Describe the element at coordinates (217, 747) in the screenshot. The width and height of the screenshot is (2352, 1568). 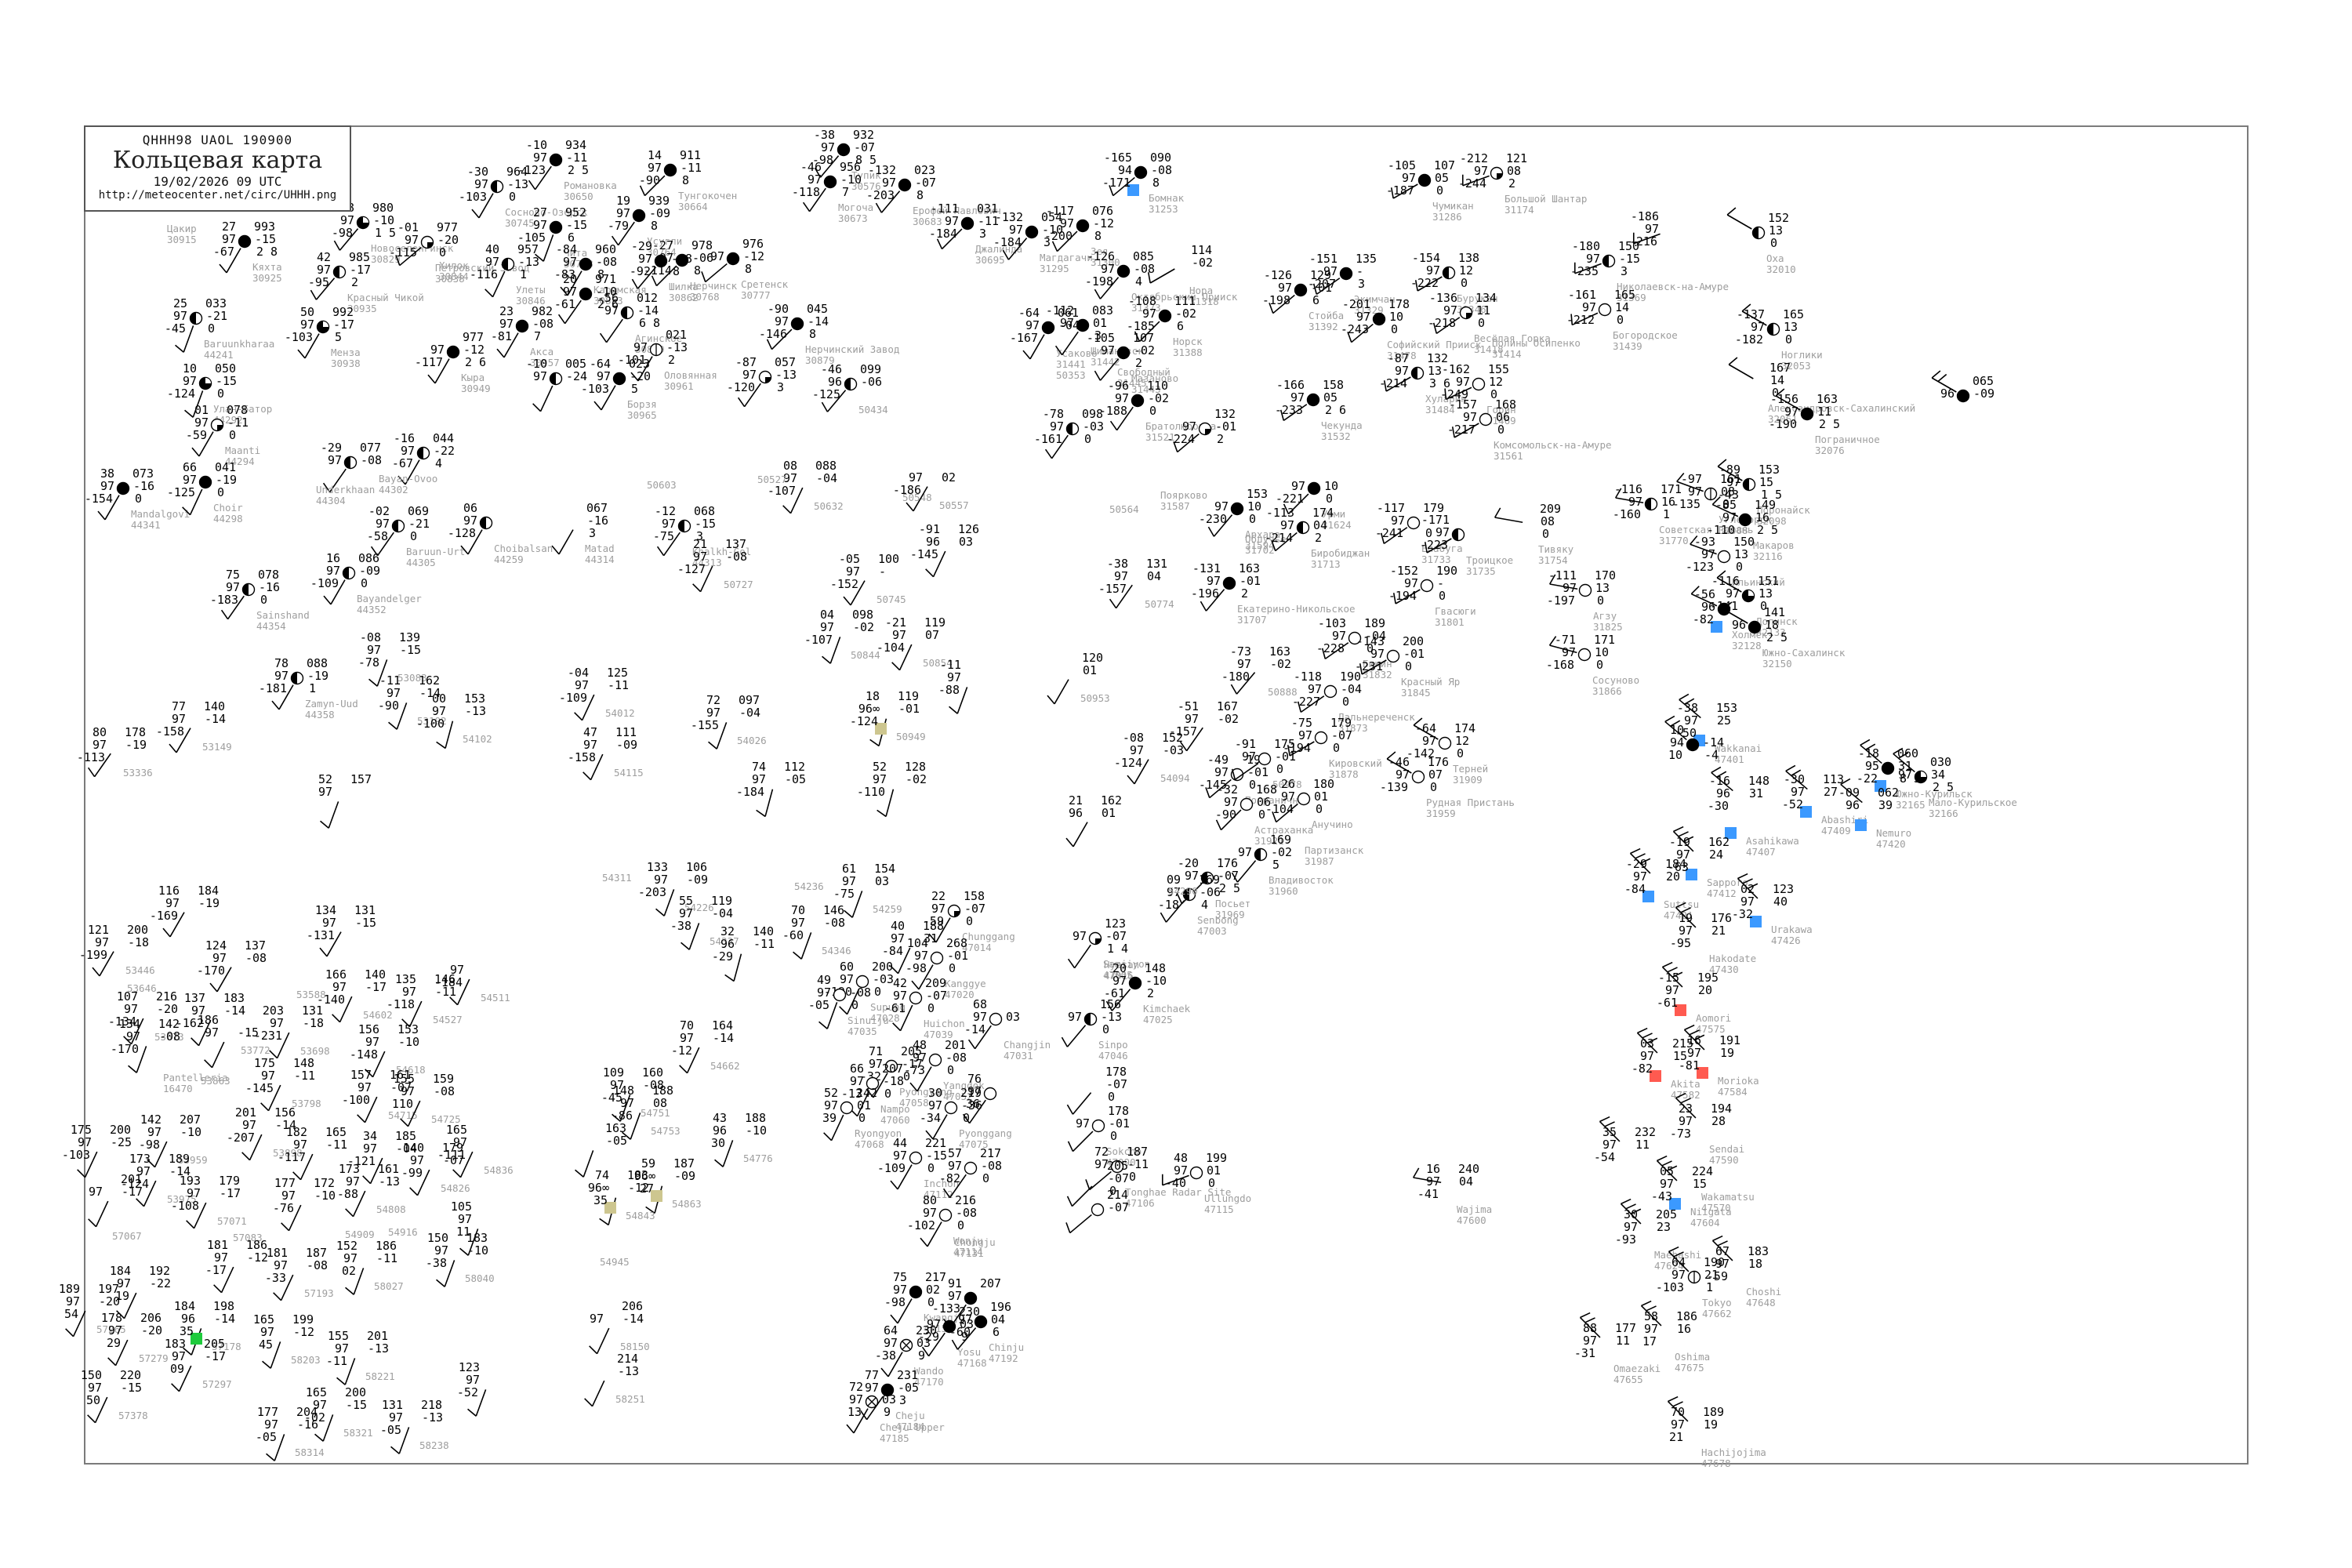
I see `station-id: 53149` at that location.